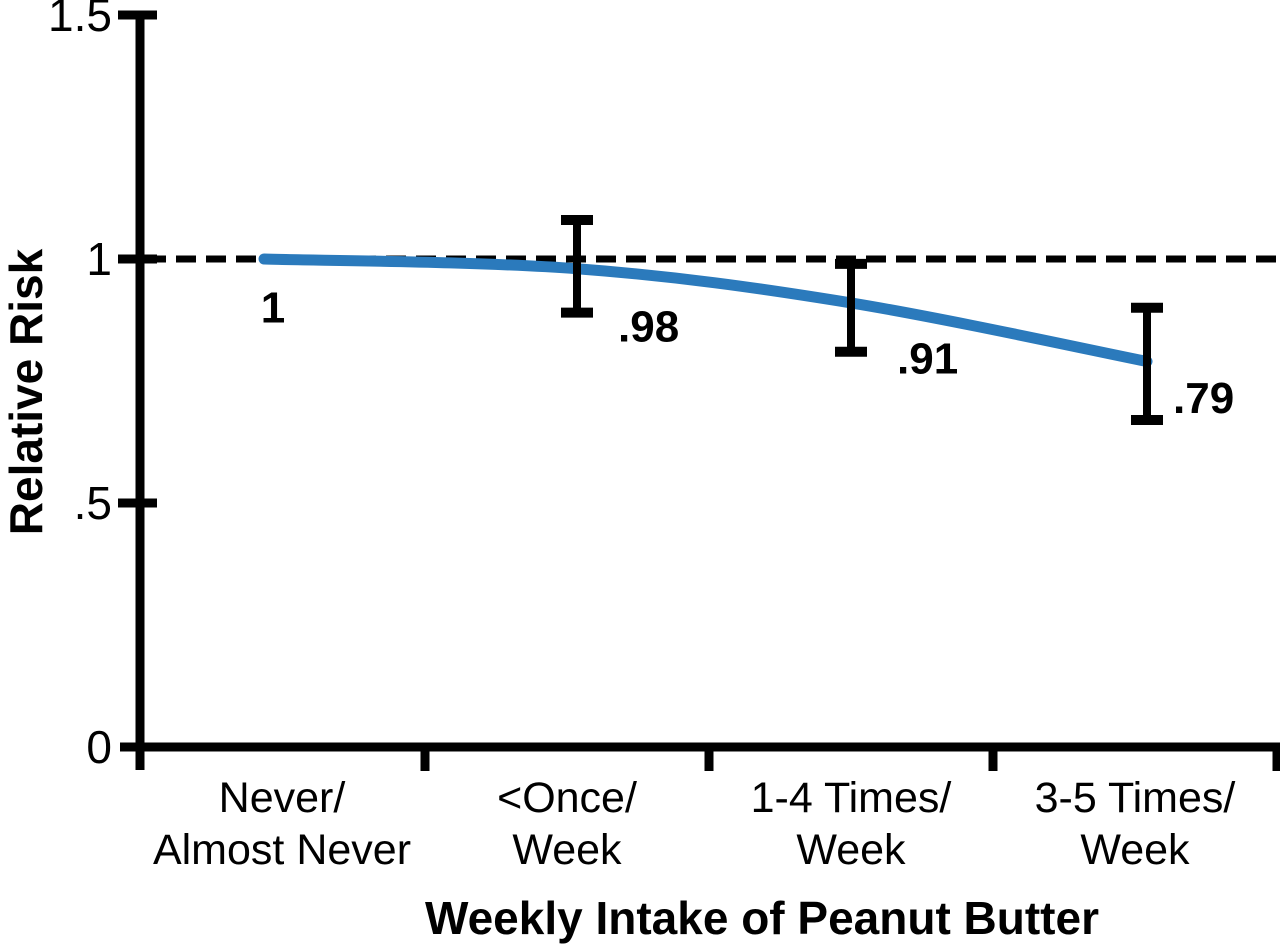 This screenshot has height=949, width=1280. What do you see at coordinates (26, 392) in the screenshot?
I see `y-axis-title: Relative Risk` at bounding box center [26, 392].